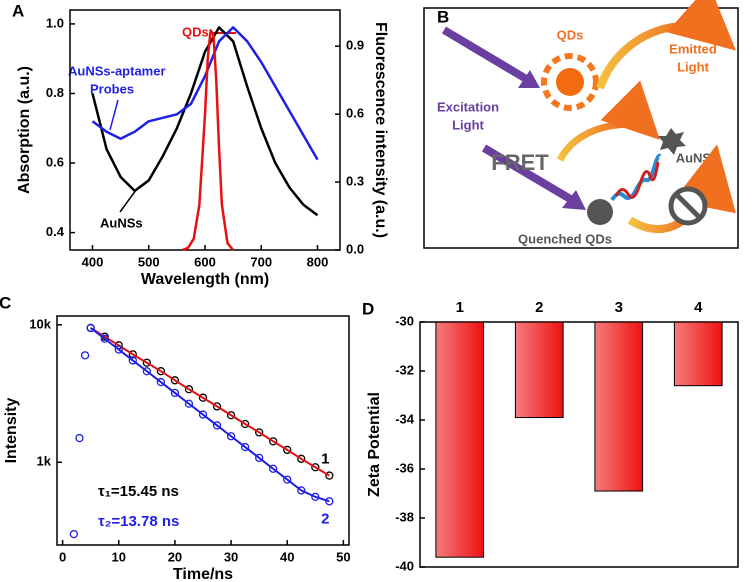 The image size is (756, 582). Describe the element at coordinates (672, 141) in the screenshot. I see `auns-star` at that location.